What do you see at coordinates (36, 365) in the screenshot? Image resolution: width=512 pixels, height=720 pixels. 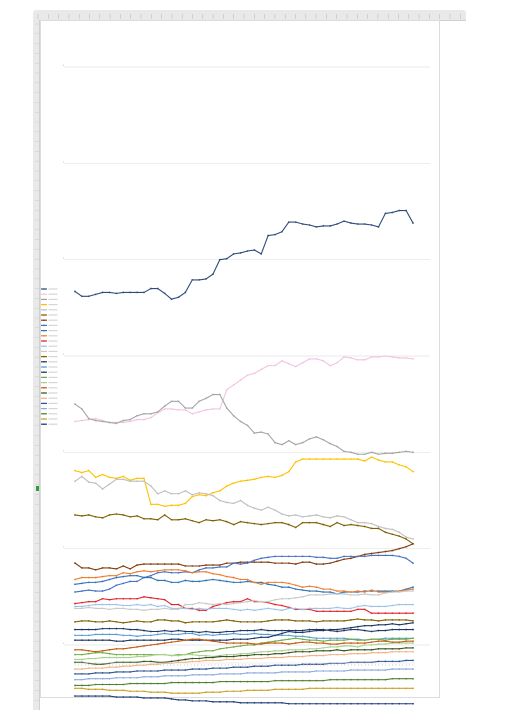 I see `left-ruler` at bounding box center [36, 365].